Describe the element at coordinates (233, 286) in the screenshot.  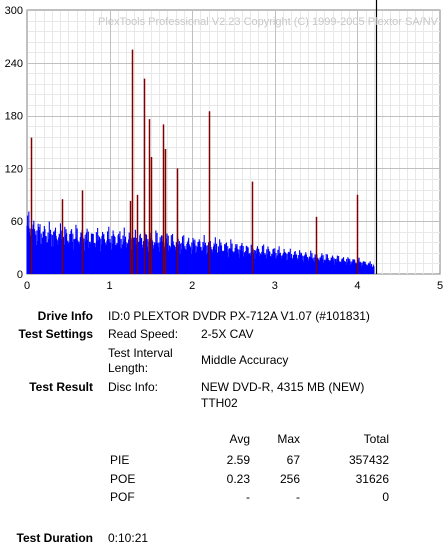
I see `x-tick-labels: 0 1 2 3 4 5` at that location.